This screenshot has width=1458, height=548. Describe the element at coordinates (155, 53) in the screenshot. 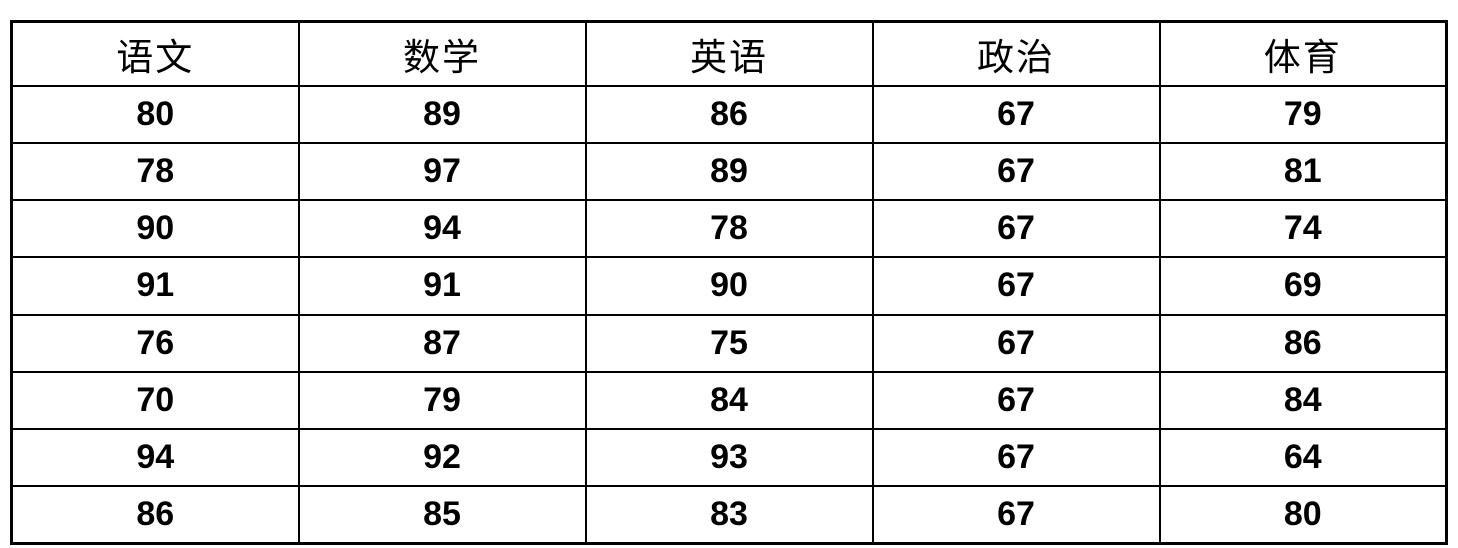

I see `header-cell-chinese: 语文` at that location.